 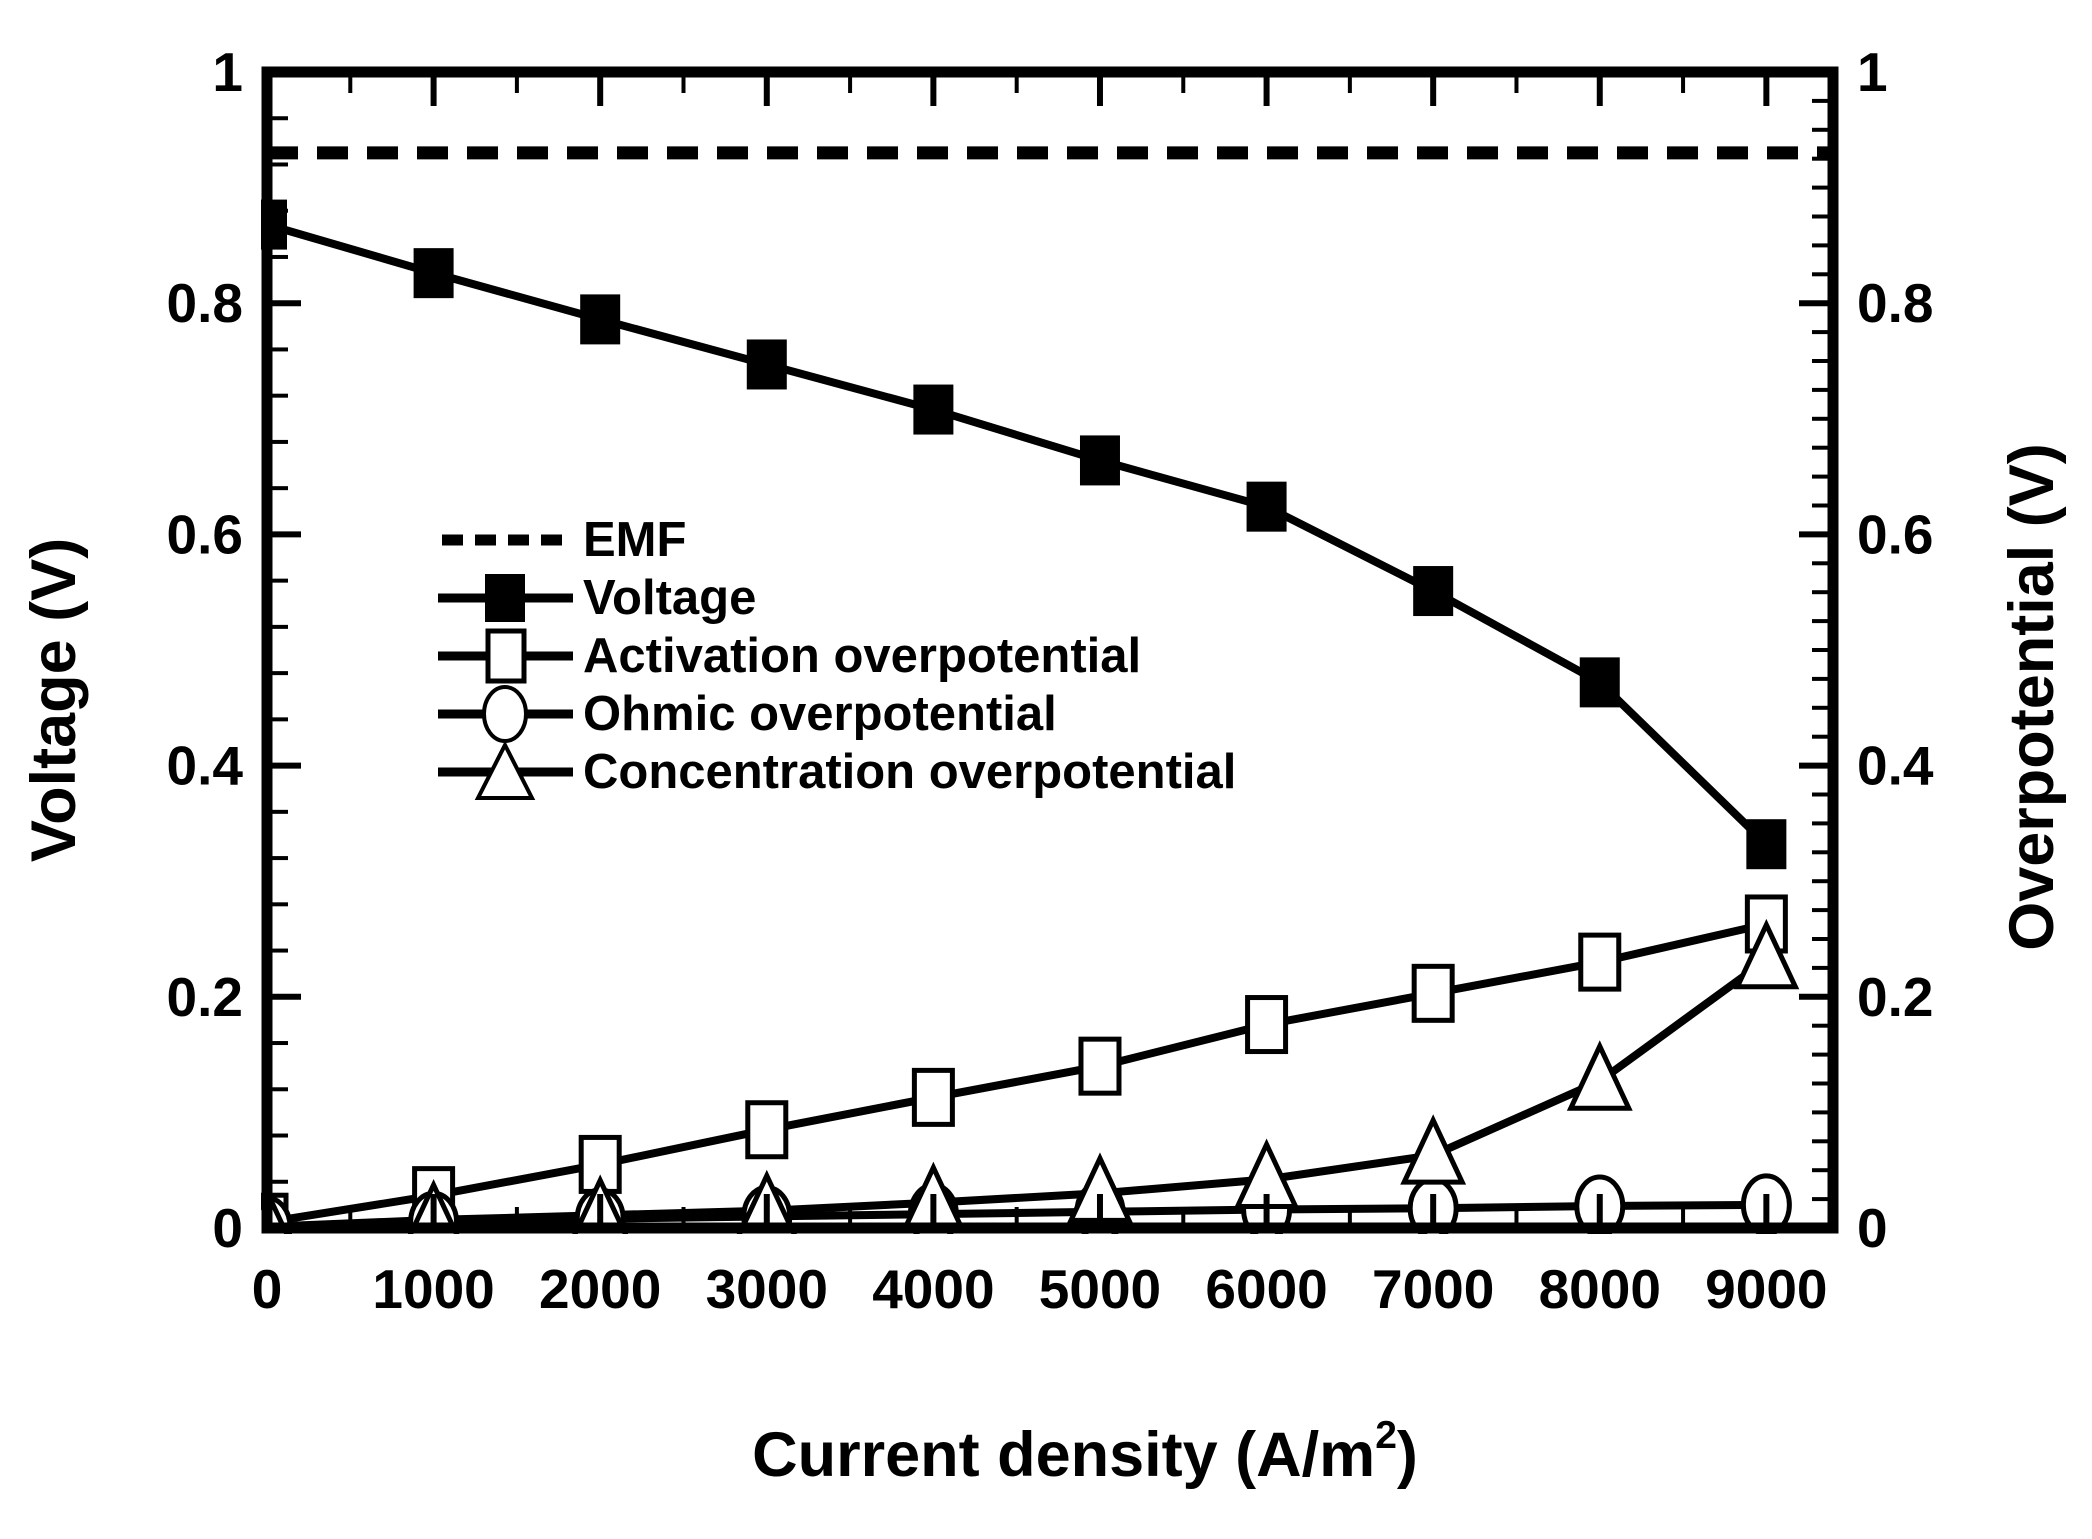 What do you see at coordinates (267, 1289) in the screenshot?
I see `x-tick-label: 0` at bounding box center [267, 1289].